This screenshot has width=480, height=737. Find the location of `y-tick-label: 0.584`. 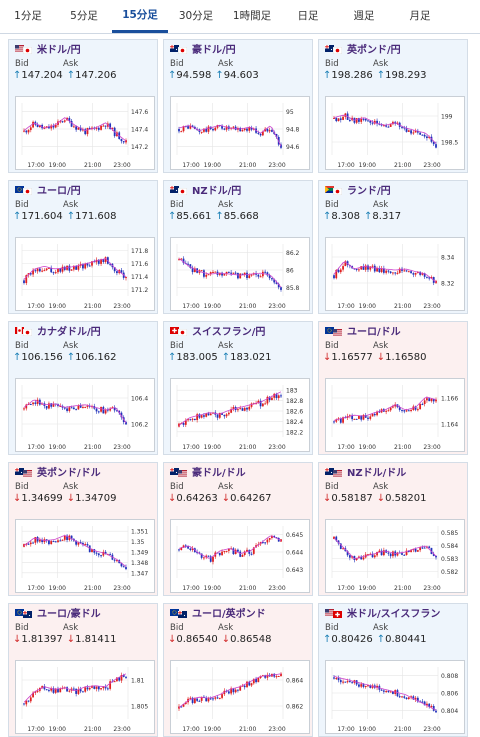

y-tick-label: 0.584 is located at coordinates (449, 546).